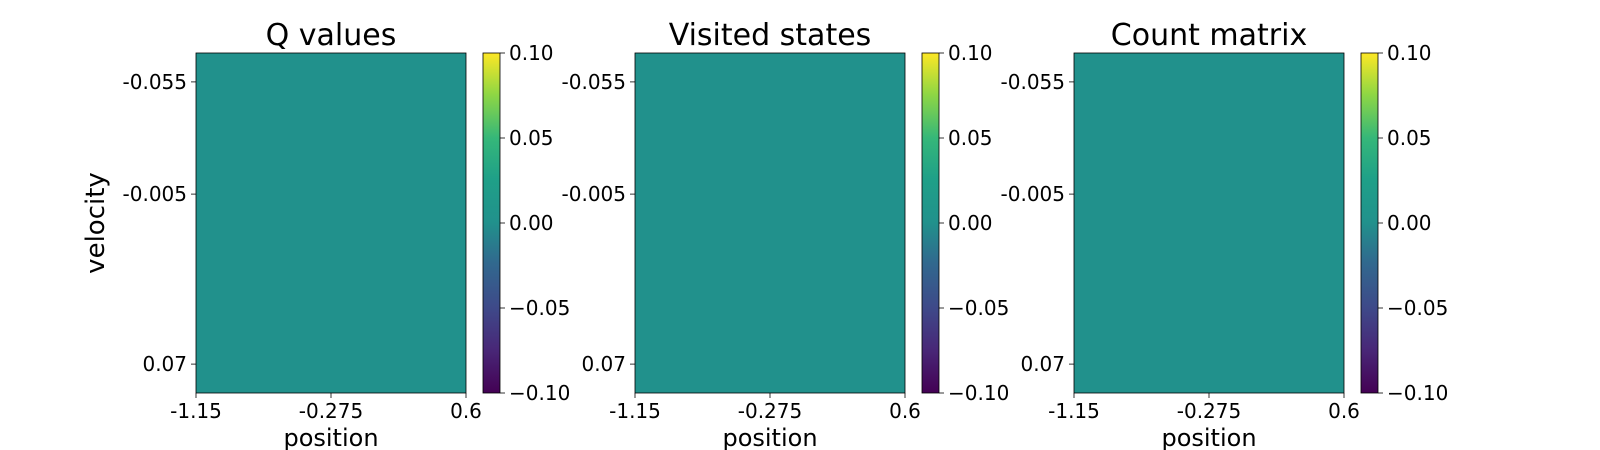  What do you see at coordinates (96, 223) in the screenshot?
I see `y-axis-label: velocity` at bounding box center [96, 223].